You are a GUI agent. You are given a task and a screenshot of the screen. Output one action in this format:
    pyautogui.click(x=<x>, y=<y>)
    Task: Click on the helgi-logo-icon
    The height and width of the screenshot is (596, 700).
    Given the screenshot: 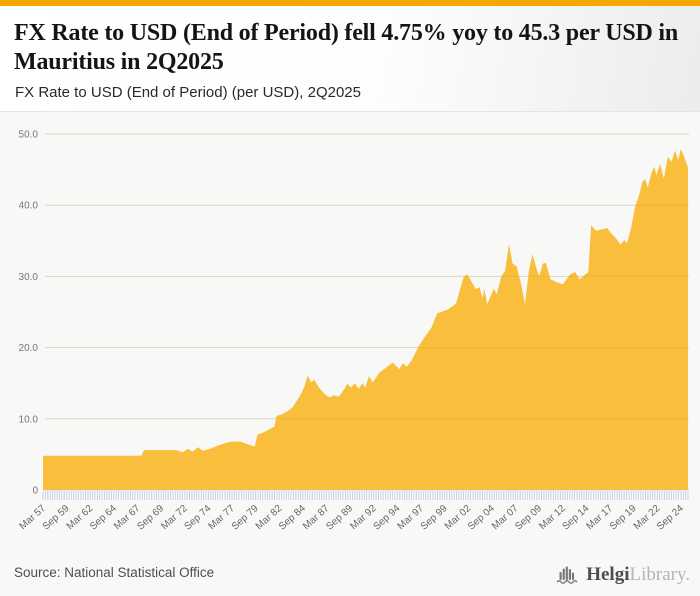 What is the action you would take?
    pyautogui.click(x=567, y=575)
    